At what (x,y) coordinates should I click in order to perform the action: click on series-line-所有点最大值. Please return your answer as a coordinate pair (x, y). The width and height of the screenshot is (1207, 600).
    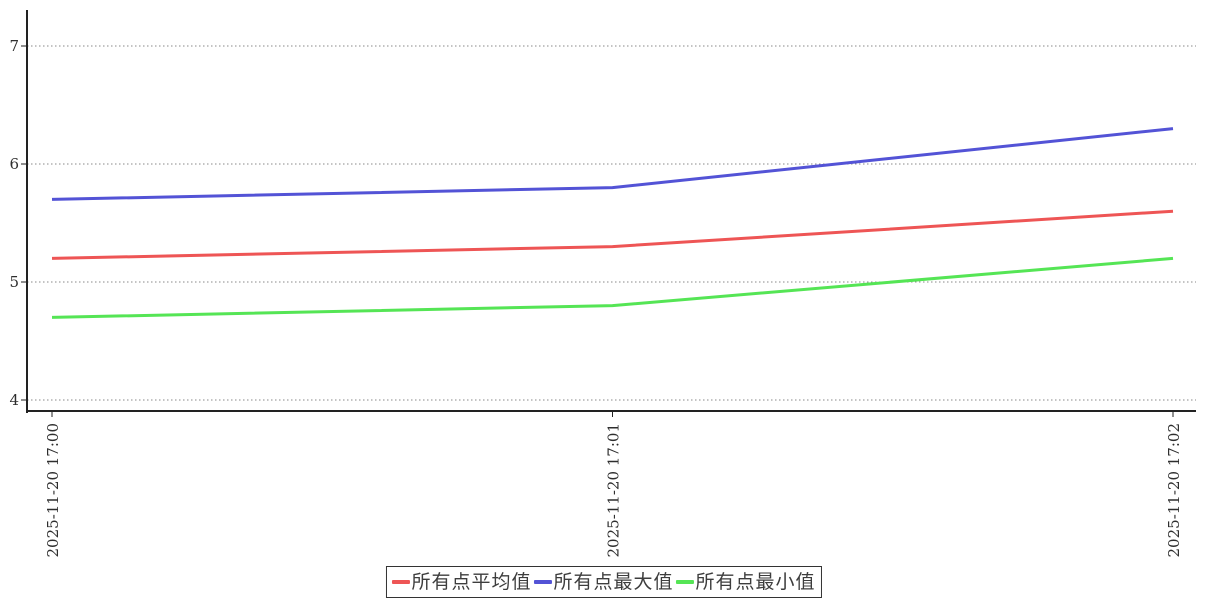
    Looking at the image, I should click on (612, 164).